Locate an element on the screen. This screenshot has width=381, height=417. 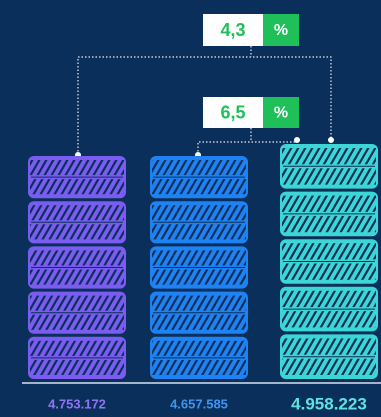
value-label: 4.958.223 is located at coordinates (329, 403).